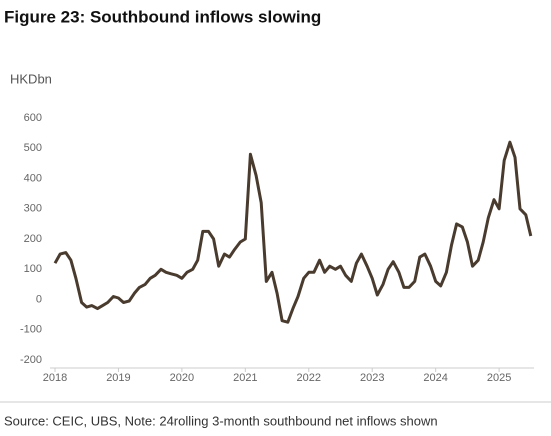 This screenshot has width=551, height=436. I want to click on x-tick-label: 2025, so click(499, 378).